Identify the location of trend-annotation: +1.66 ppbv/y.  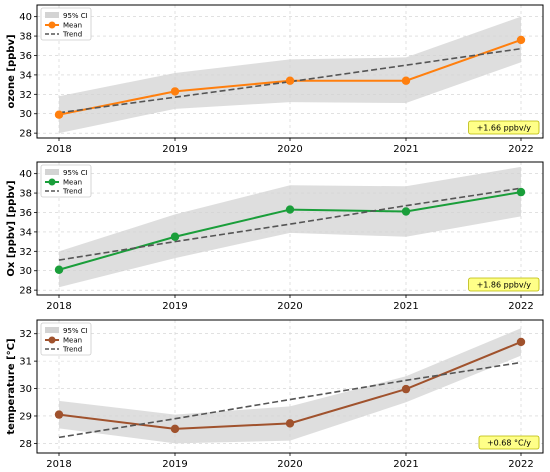
(504, 128).